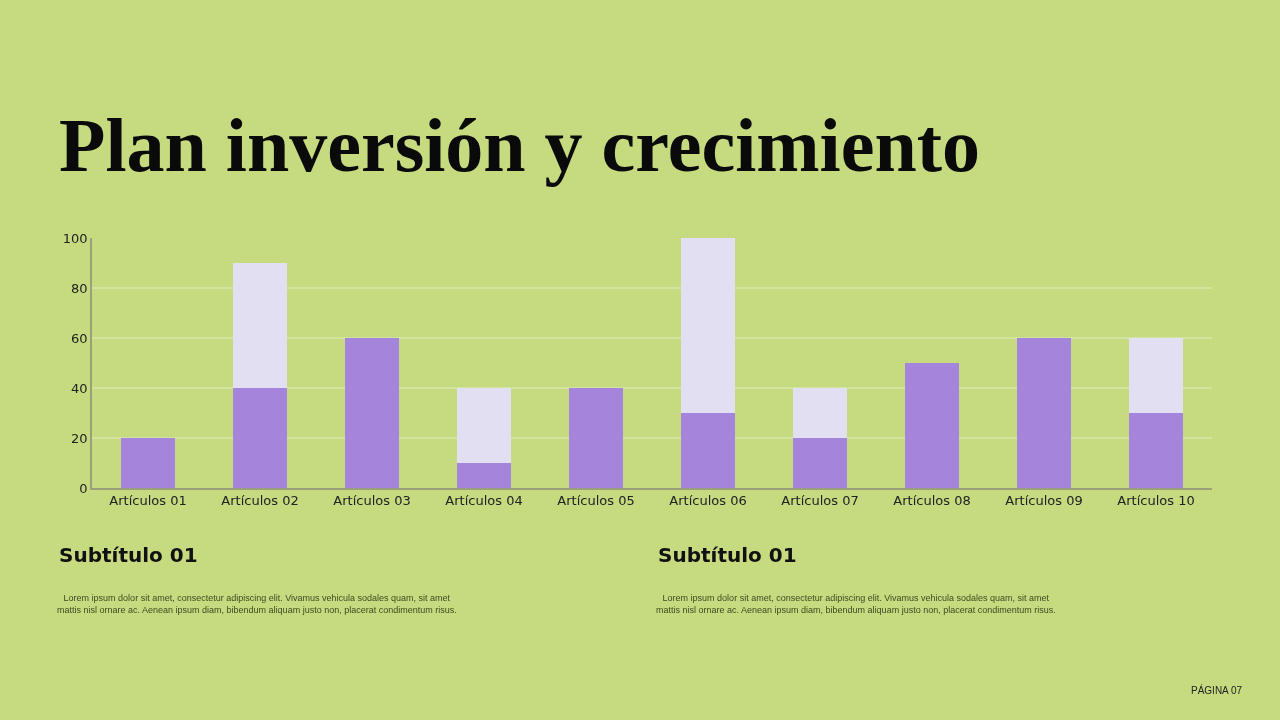 The width and height of the screenshot is (1280, 720). What do you see at coordinates (75, 238) in the screenshot?
I see `y-tick-label: 100` at bounding box center [75, 238].